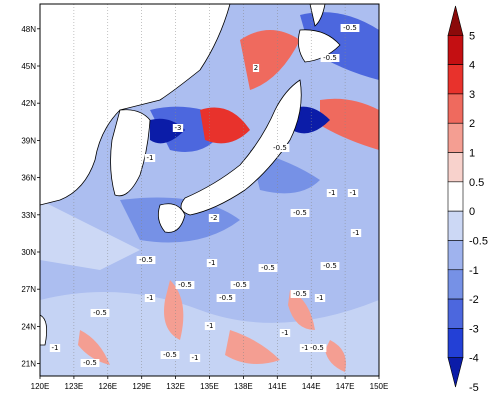  I want to click on lon-tick-label: 123E, so click(74, 386).